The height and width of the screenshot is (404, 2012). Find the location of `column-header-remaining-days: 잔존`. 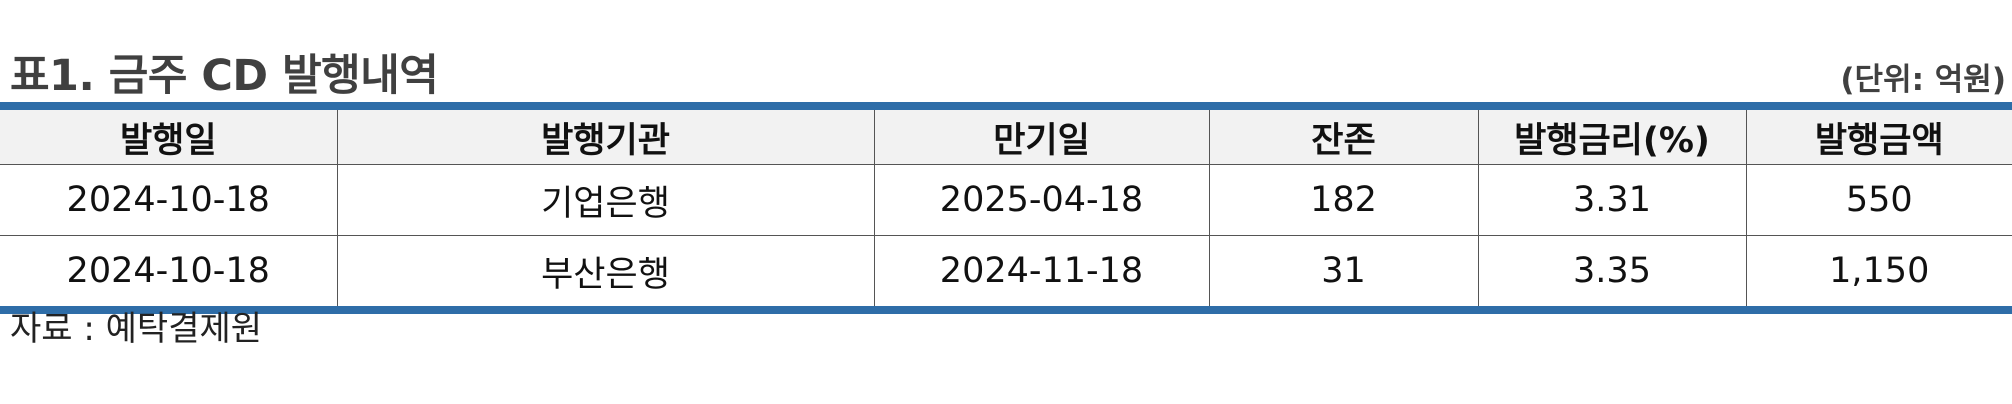

column-header-remaining-days: 잔존 is located at coordinates (1343, 137).